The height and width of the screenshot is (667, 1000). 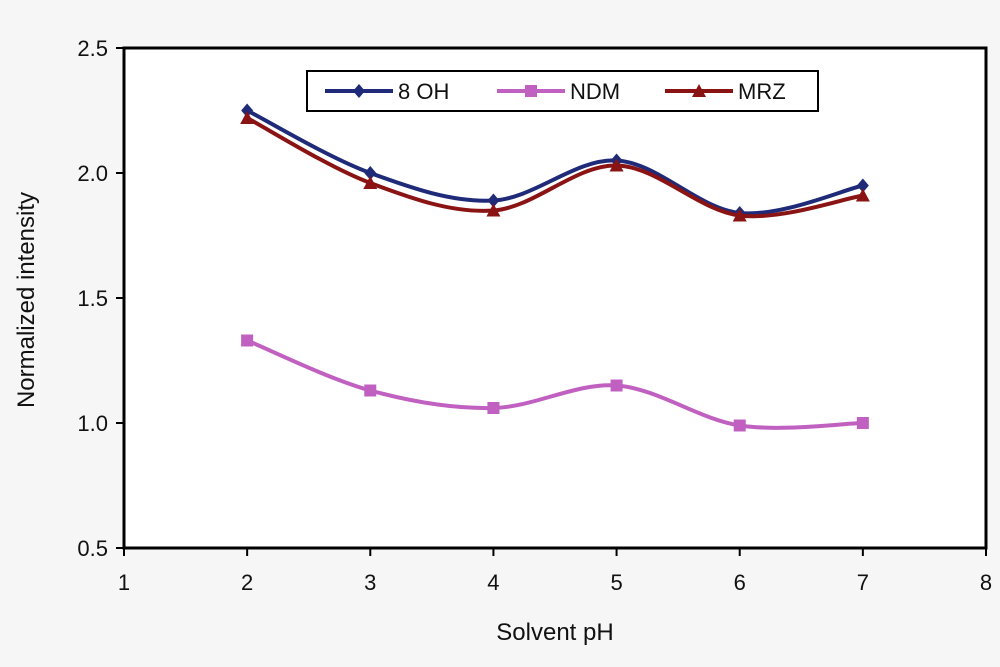 What do you see at coordinates (616, 582) in the screenshot?
I see `x-tick-label: 5` at bounding box center [616, 582].